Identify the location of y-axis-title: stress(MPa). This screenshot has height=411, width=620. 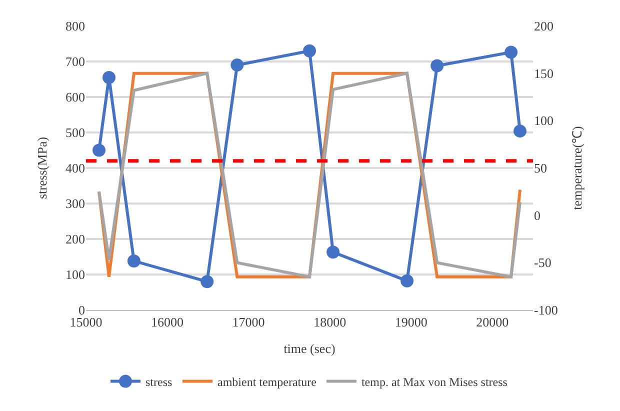
(42, 168).